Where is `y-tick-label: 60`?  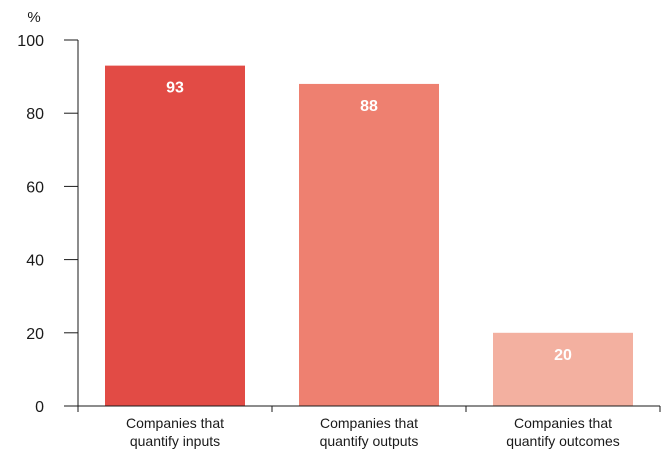
y-tick-label: 60 is located at coordinates (35, 187).